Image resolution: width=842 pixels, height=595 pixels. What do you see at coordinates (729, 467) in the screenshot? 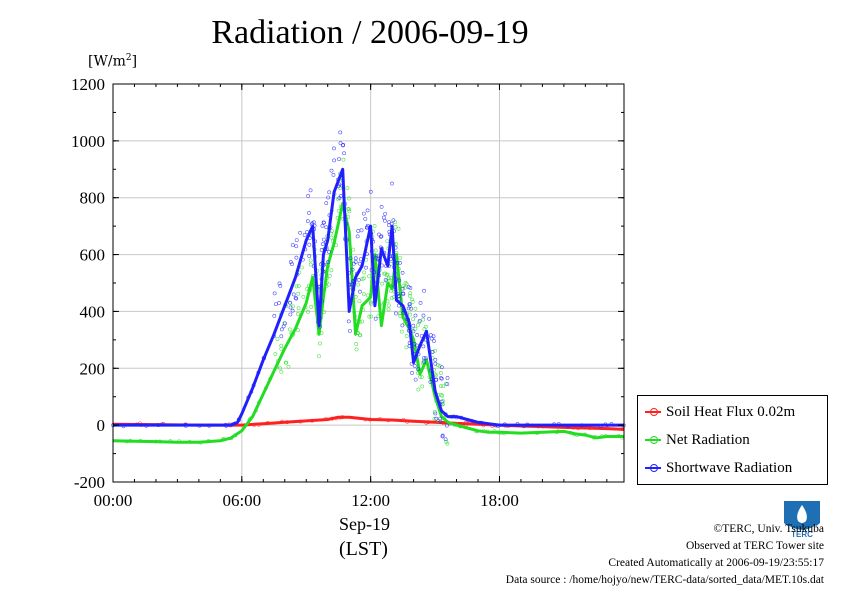
I see `legend-label: Shortwave Radiation` at bounding box center [729, 467].